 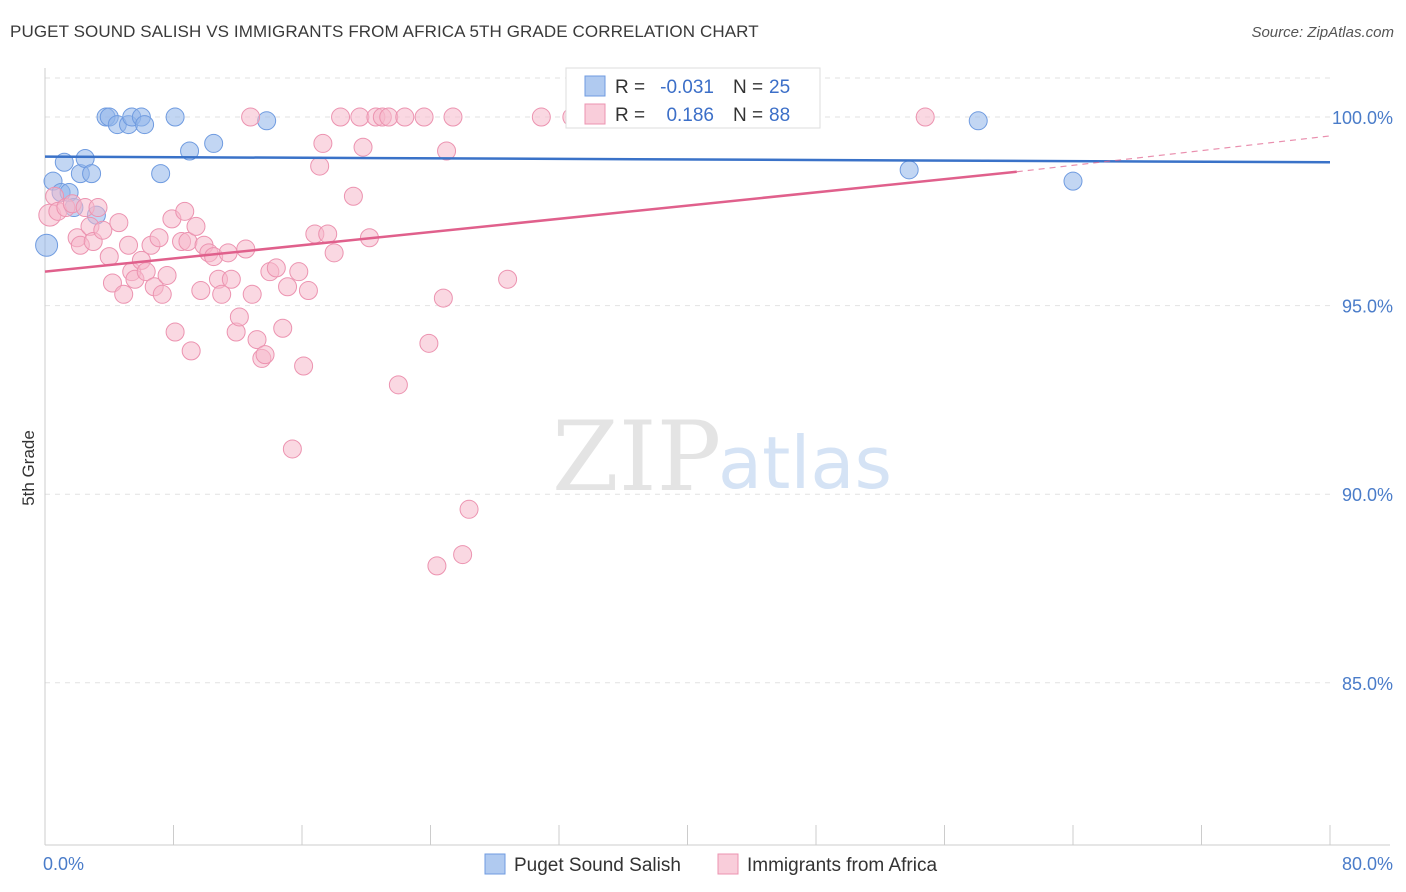 I want to click on africa-trend-extension, so click(x=1173, y=154).